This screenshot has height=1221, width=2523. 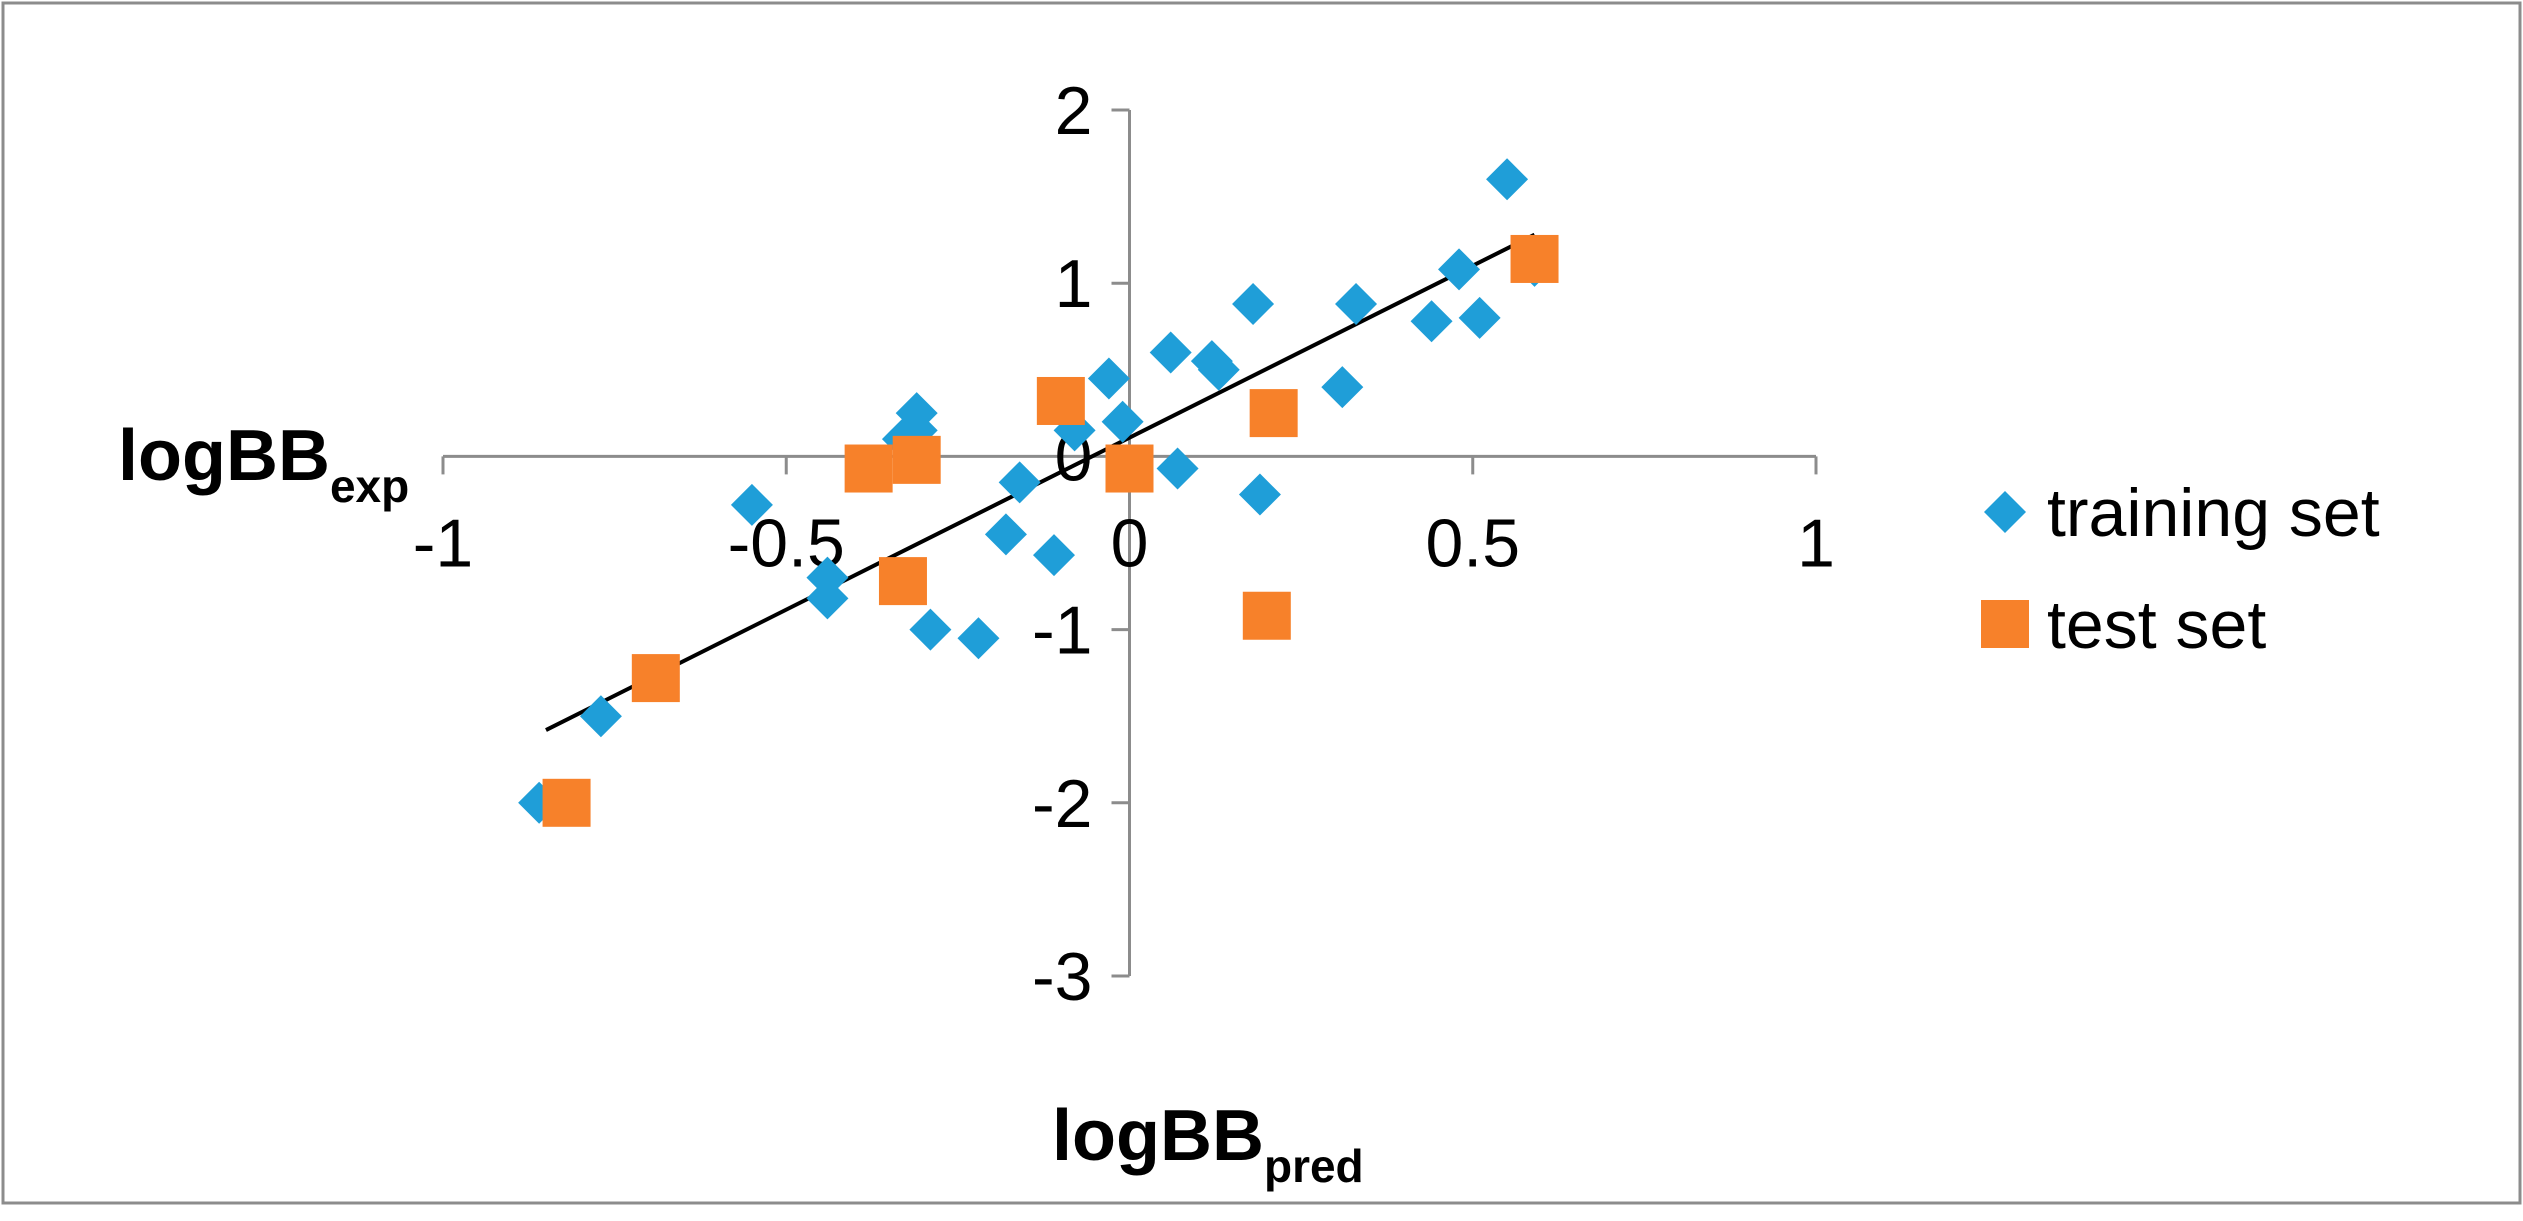 I want to click on legend-label-training-set: training set, so click(x=2213, y=513).